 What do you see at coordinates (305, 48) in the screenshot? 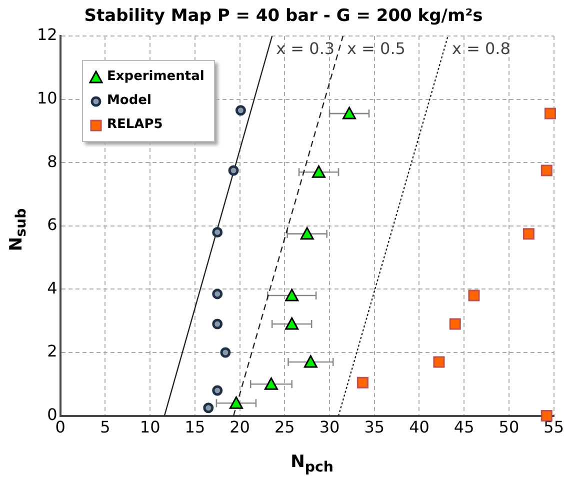
I see `annotation: x = 0.3` at bounding box center [305, 48].